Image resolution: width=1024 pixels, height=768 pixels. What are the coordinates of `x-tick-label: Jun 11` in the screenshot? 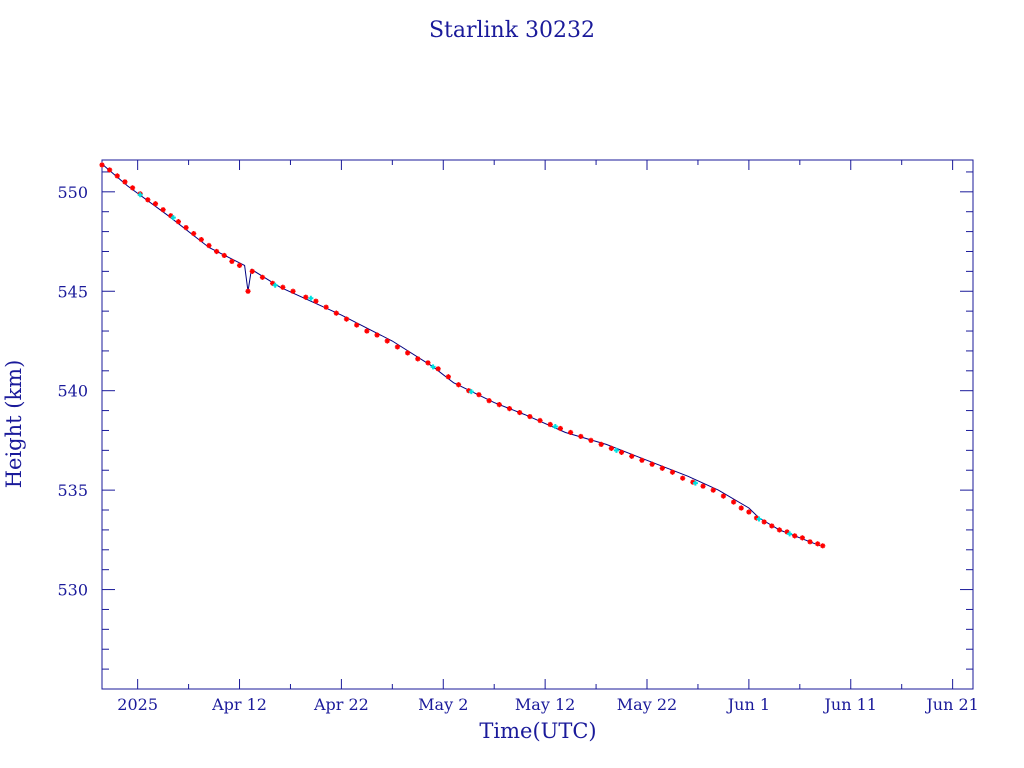 It's located at (850, 704).